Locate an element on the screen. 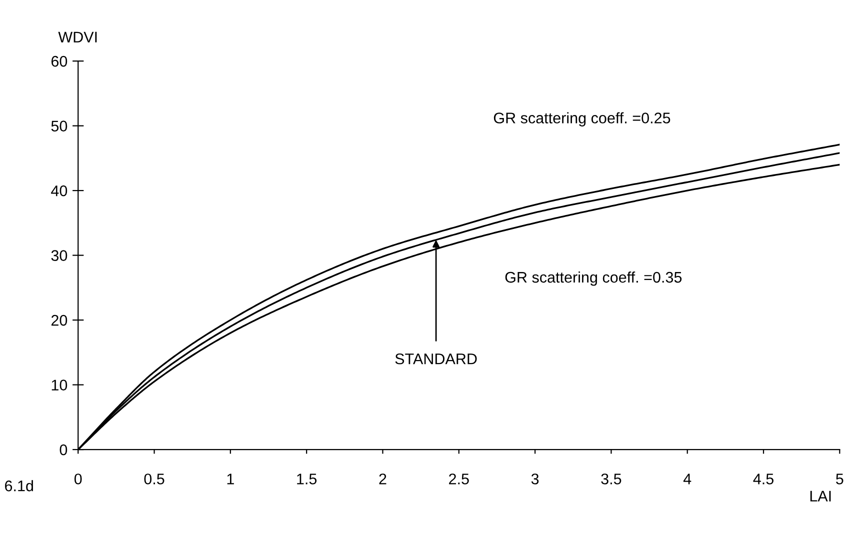 This screenshot has width=849, height=555. annotation: GR scattering coeff. =0.35 is located at coordinates (593, 278).